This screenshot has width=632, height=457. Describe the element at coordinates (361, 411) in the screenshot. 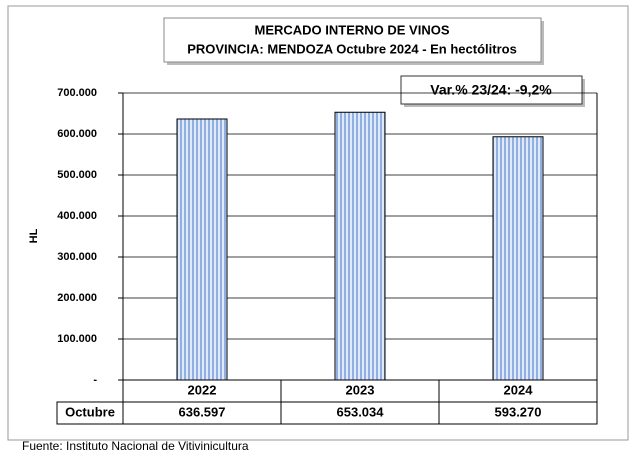

I see `table-value: 653.034` at that location.